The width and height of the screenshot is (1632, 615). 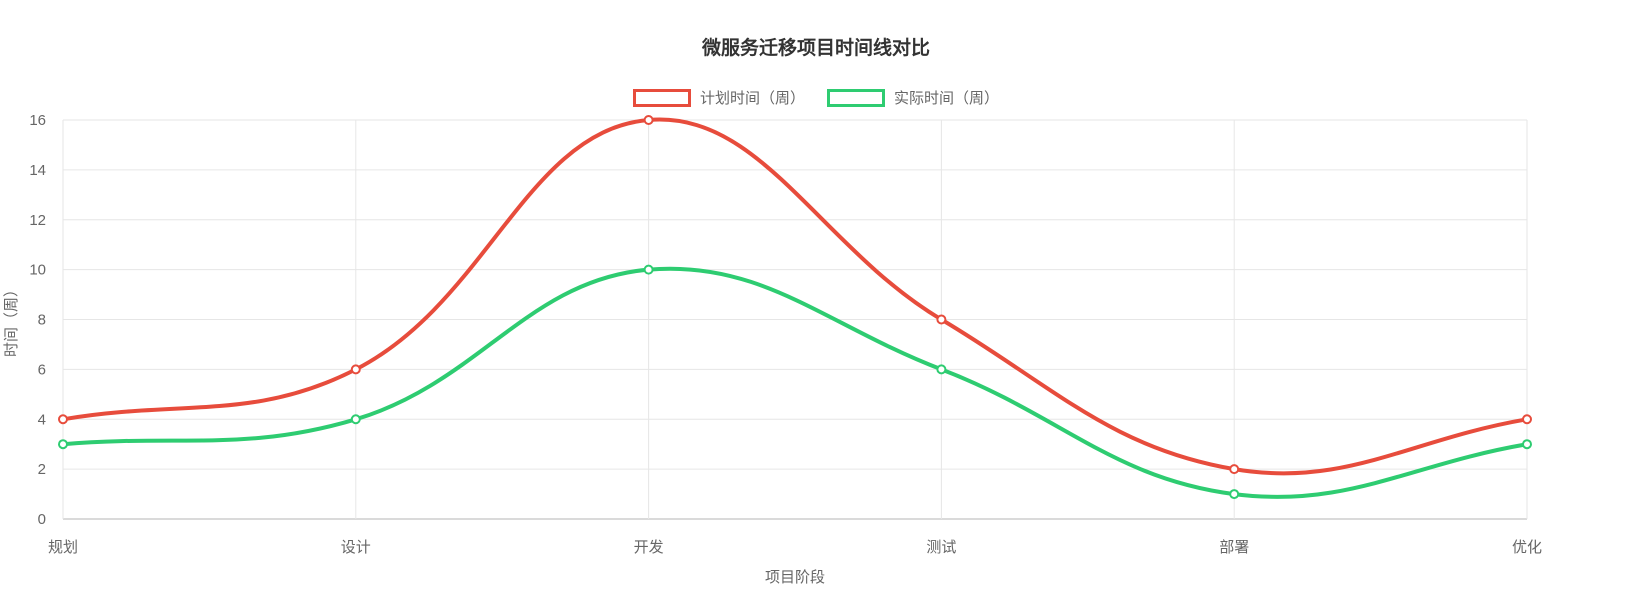 I want to click on y-tick-label: 10, so click(x=37, y=270).